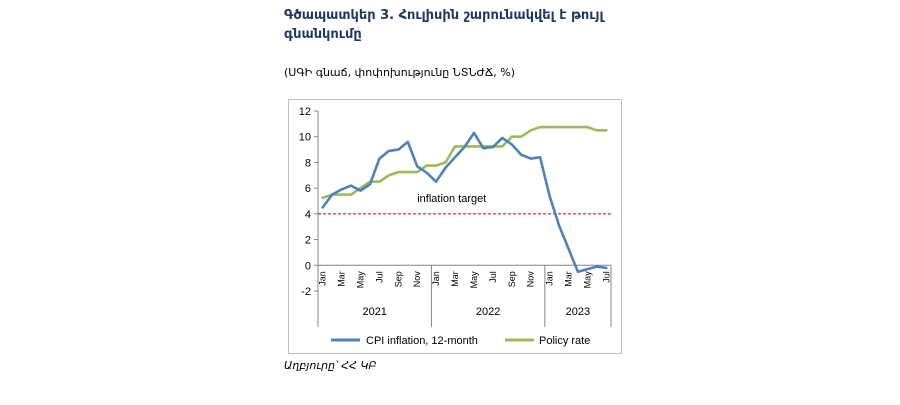 Image resolution: width=900 pixels, height=405 pixels. What do you see at coordinates (305, 112) in the screenshot?
I see `y-tick-label: 12` at bounding box center [305, 112].